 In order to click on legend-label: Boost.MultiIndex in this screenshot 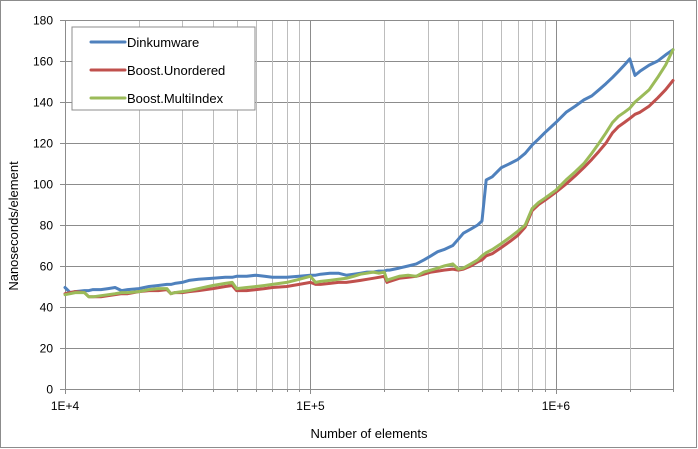, I will do `click(175, 98)`.